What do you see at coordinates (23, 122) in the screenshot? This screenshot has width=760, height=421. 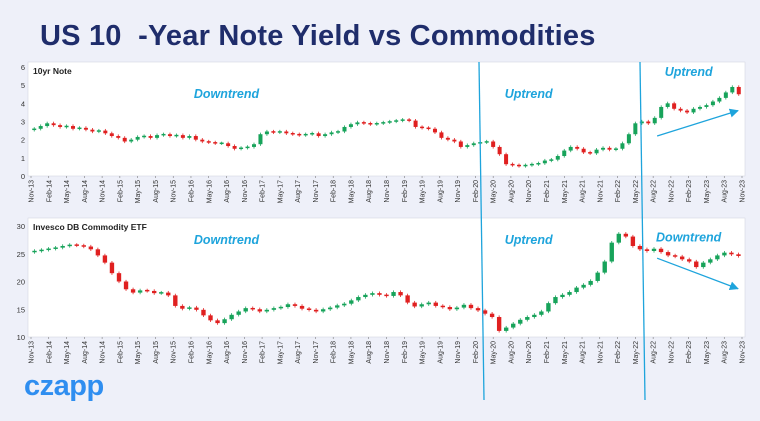 I see `y-tick-label: 3` at bounding box center [23, 122].